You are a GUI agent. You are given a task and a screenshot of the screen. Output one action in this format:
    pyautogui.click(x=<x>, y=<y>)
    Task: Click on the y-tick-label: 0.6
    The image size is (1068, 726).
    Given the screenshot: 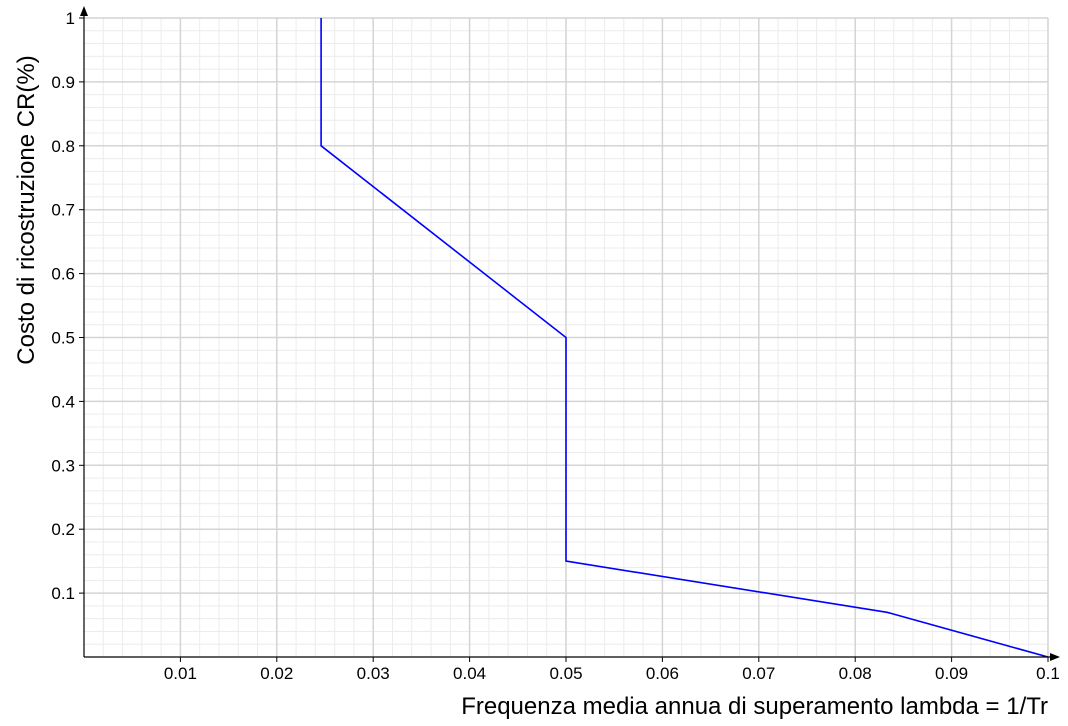 What is the action you would take?
    pyautogui.click(x=63, y=274)
    